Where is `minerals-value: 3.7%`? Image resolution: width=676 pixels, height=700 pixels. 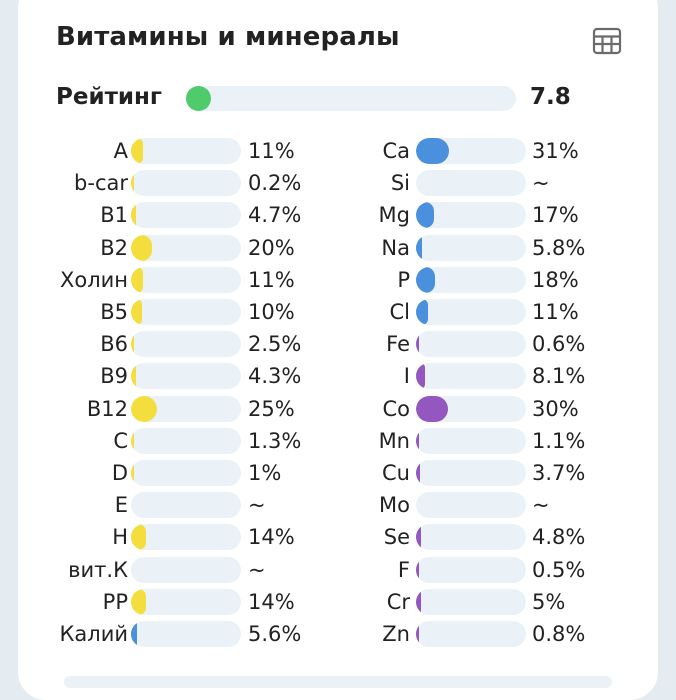 minerals-value: 3.7% is located at coordinates (559, 473).